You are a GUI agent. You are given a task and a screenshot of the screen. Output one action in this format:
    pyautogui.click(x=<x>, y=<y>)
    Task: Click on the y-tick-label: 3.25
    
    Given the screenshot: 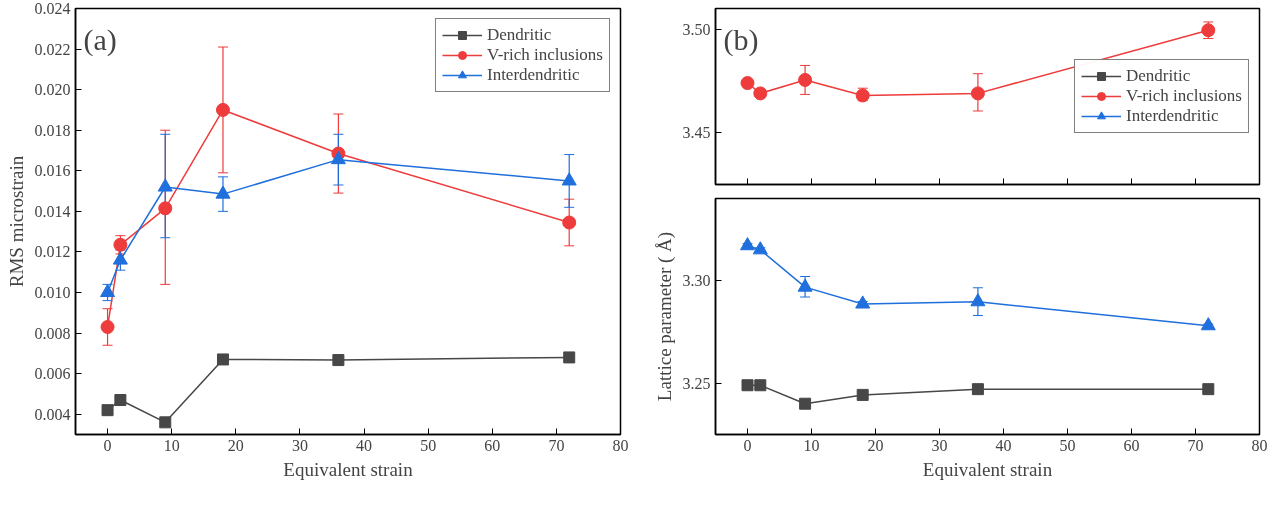 What is the action you would take?
    pyautogui.click(x=696, y=383)
    